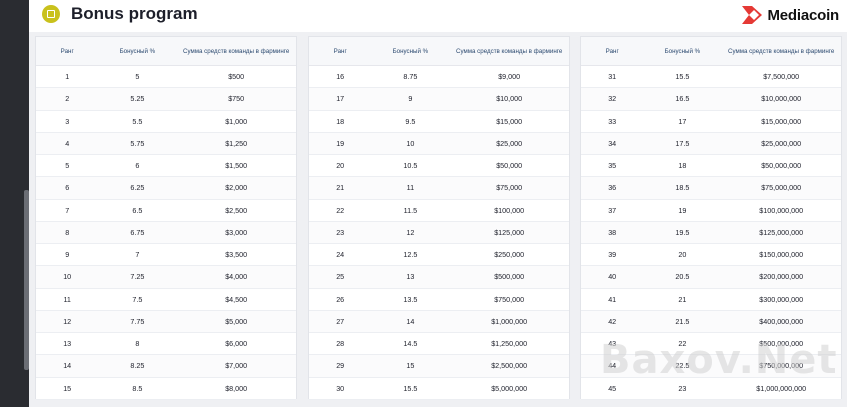 The image size is (847, 407). Describe the element at coordinates (612, 166) in the screenshot. I see `cell-rank: 35` at that location.